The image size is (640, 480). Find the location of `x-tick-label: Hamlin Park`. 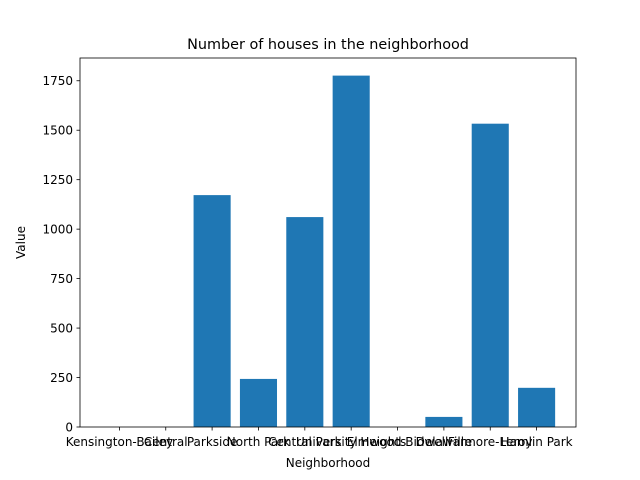

x-tick-label: Hamlin Park is located at coordinates (537, 442).